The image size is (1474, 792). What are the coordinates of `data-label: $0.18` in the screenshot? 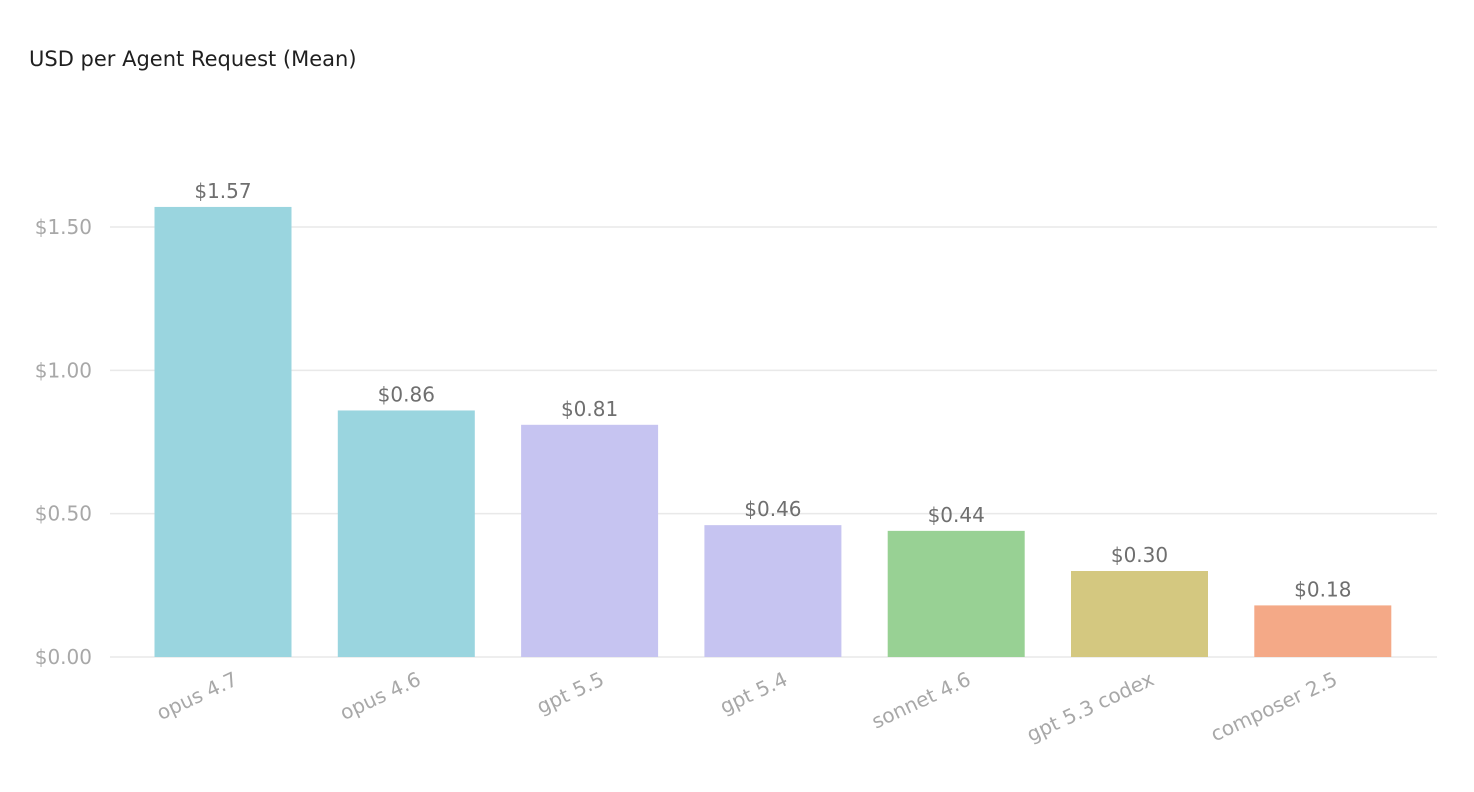 It's located at (1322, 589).